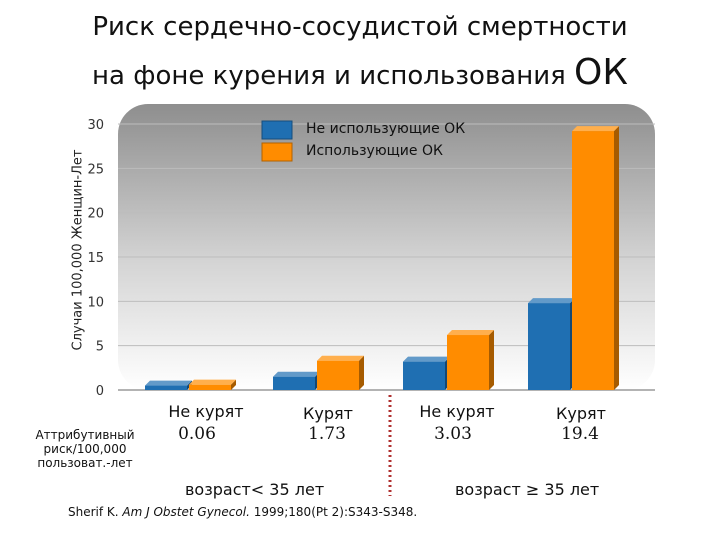 This screenshot has height=540, width=720. What do you see at coordinates (95, 214) in the screenshot?
I see `y-tick-label-4: 20` at bounding box center [95, 214].